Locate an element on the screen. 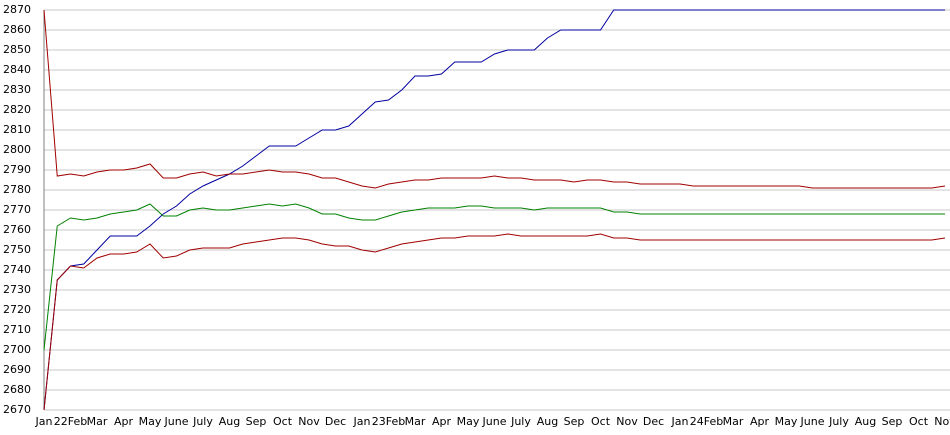  y-tick-label: 2740 is located at coordinates (17, 269).